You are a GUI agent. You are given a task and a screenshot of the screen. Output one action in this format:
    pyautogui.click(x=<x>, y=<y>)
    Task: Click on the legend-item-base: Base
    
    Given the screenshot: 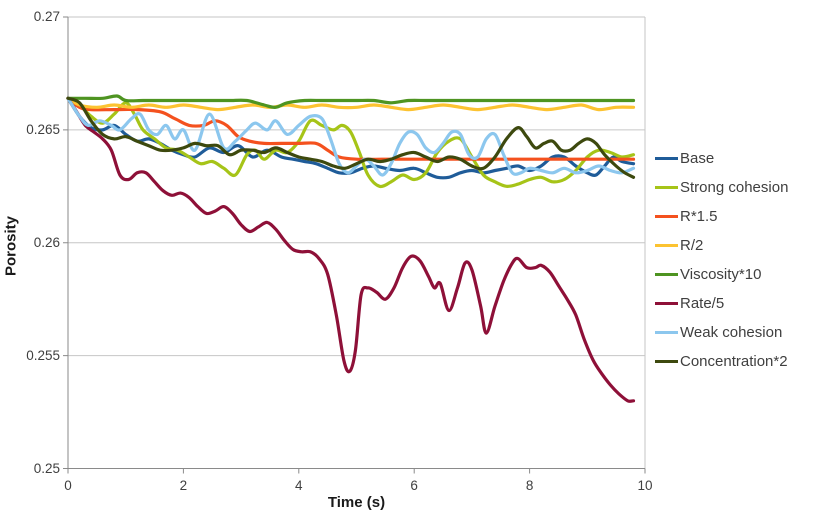 What is the action you would take?
    pyautogui.click(x=721, y=158)
    